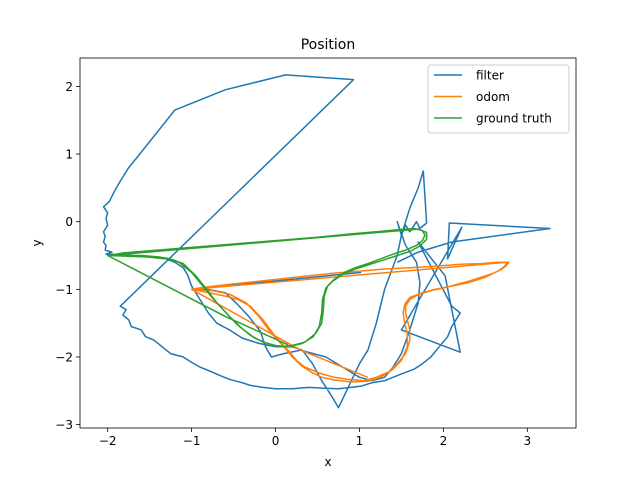 This screenshot has width=640, height=480. I want to click on x-tick-label-1: −1, so click(192, 441).